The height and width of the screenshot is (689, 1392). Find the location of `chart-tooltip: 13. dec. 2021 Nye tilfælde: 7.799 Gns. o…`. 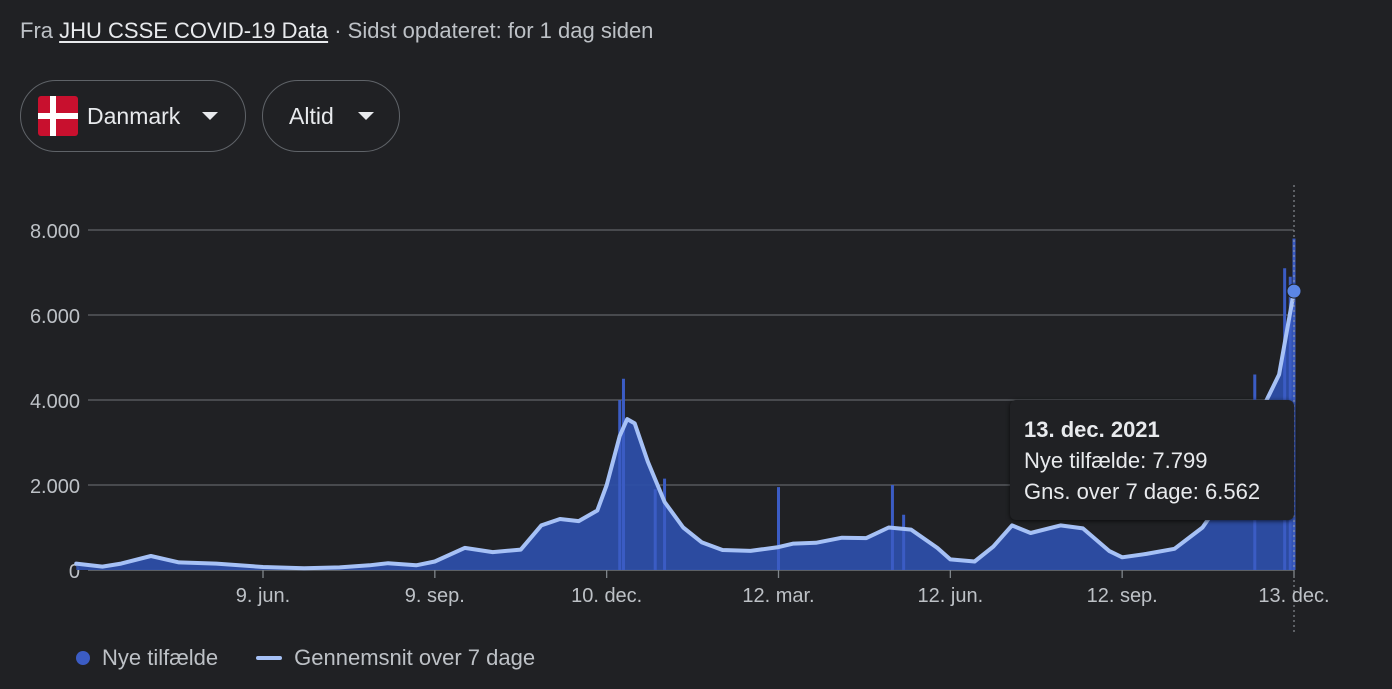

chart-tooltip: 13. dec. 2021 Nye tilfælde: 7.799 Gns. o… is located at coordinates (1152, 460).